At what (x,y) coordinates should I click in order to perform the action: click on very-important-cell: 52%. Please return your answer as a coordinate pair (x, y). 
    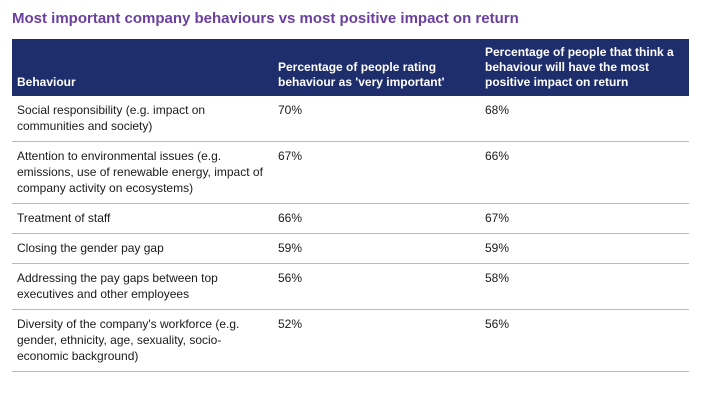
    Looking at the image, I should click on (376, 340).